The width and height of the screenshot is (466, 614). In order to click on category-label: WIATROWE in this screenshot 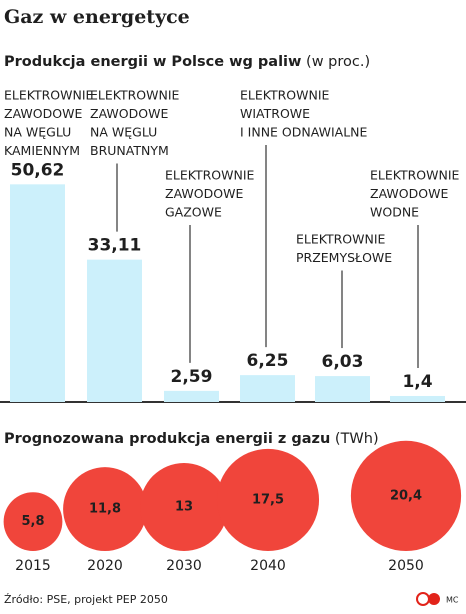, I will do `click(275, 113)`.